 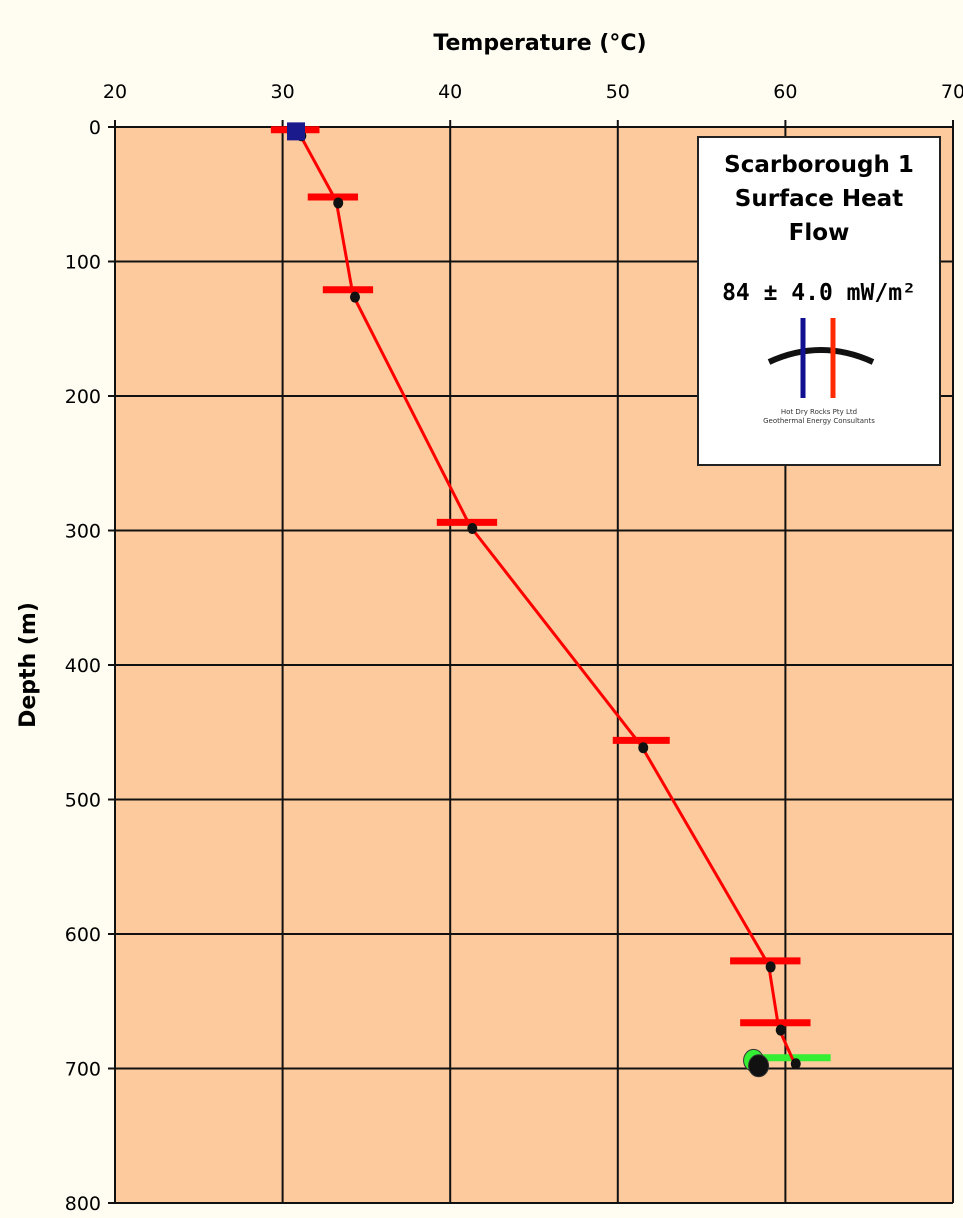 I want to click on y-tick-label: 700, so click(x=83, y=1070).